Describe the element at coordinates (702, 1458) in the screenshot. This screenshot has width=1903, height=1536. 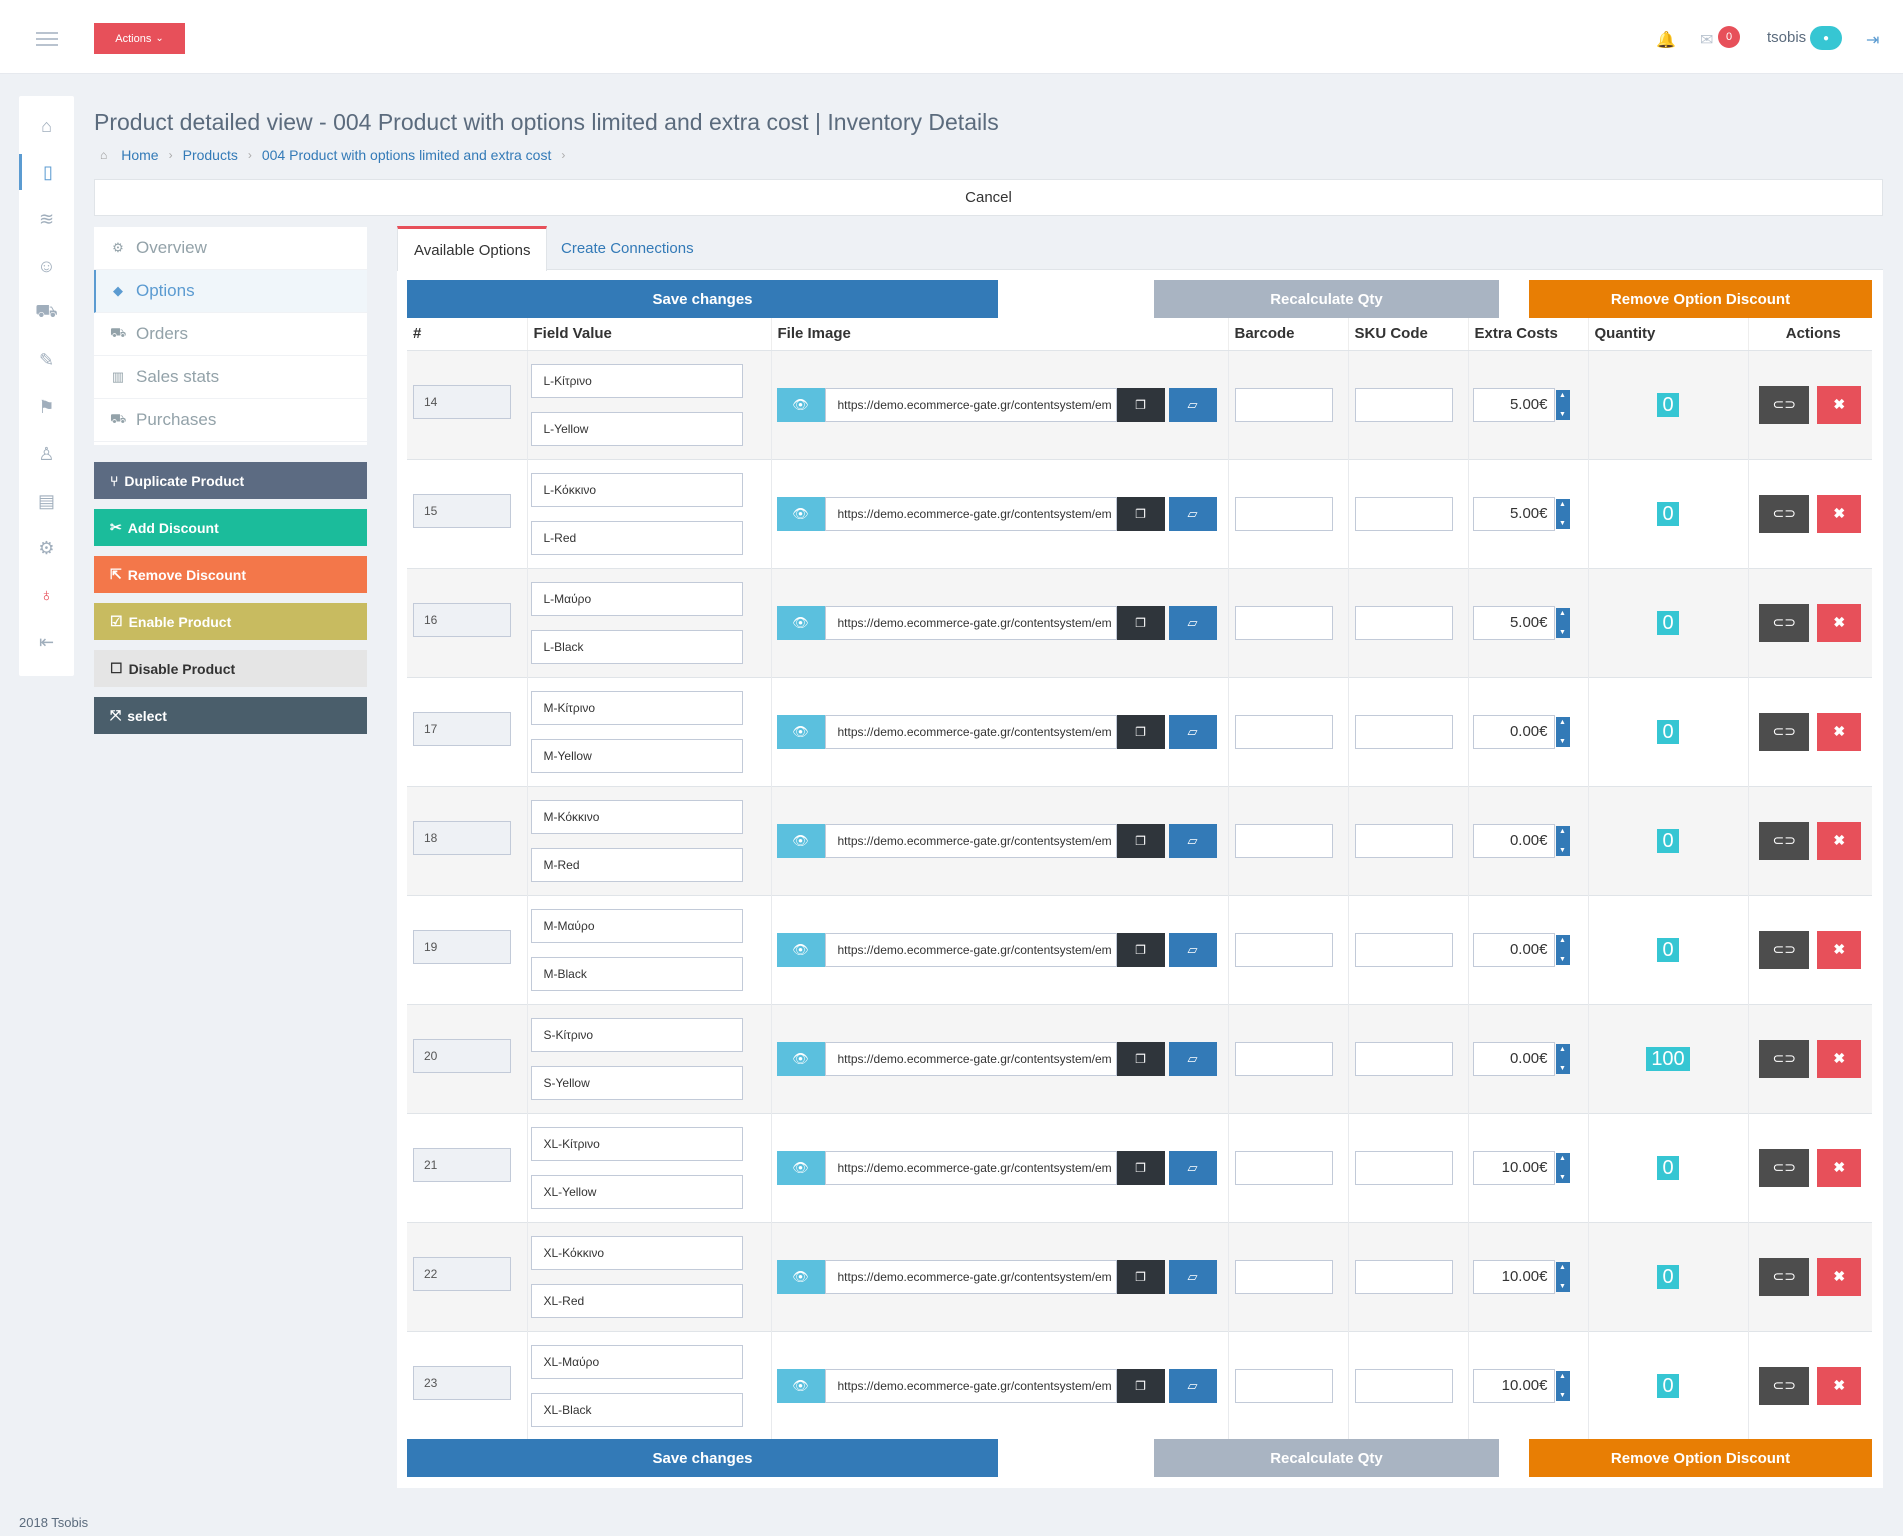
I see `save-changes-button-bottom: Save changes` at that location.